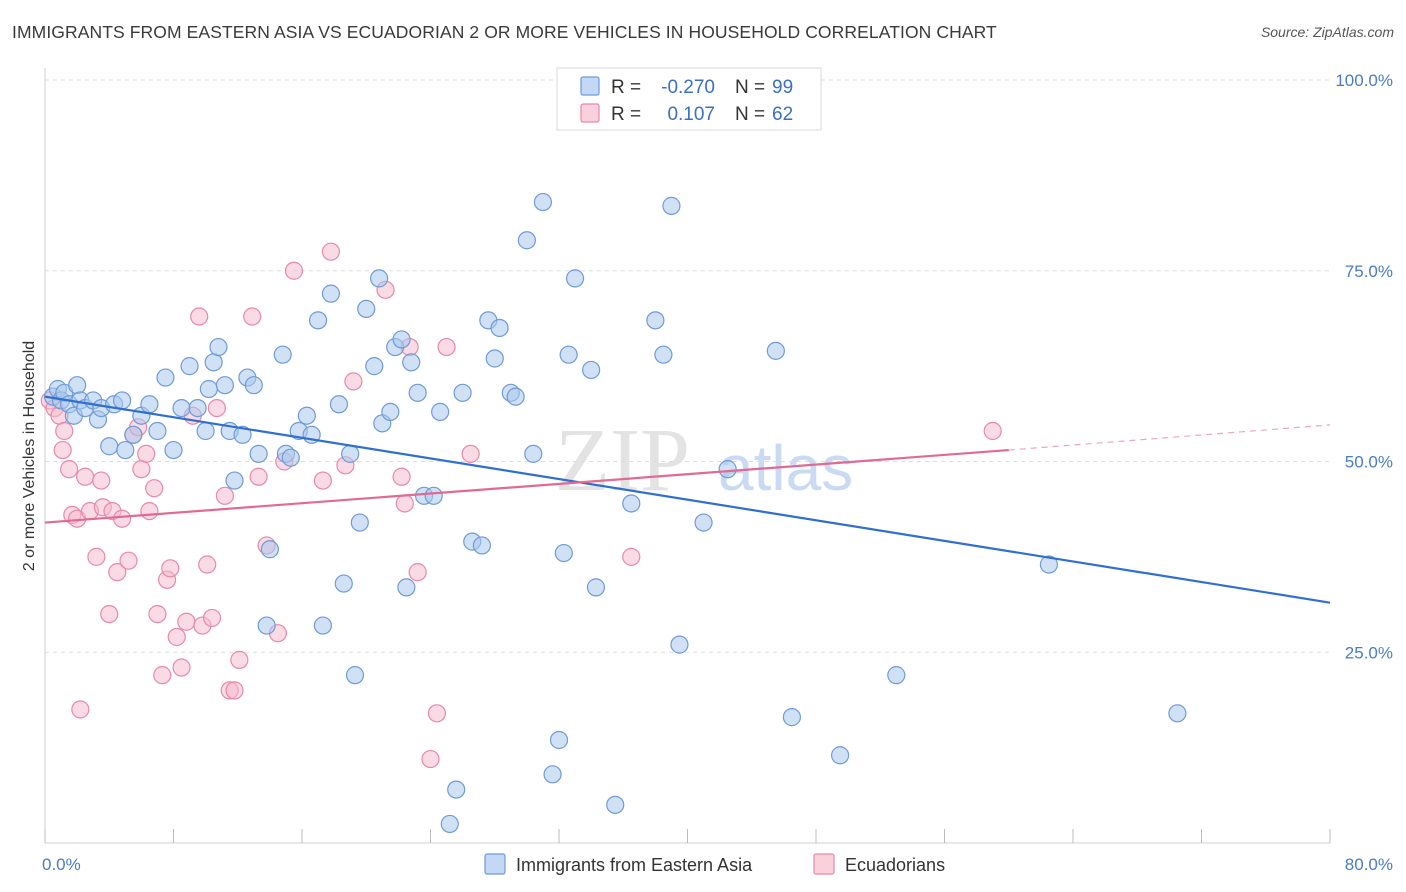  I want to click on stats-blue-n-label: N =, so click(750, 87).